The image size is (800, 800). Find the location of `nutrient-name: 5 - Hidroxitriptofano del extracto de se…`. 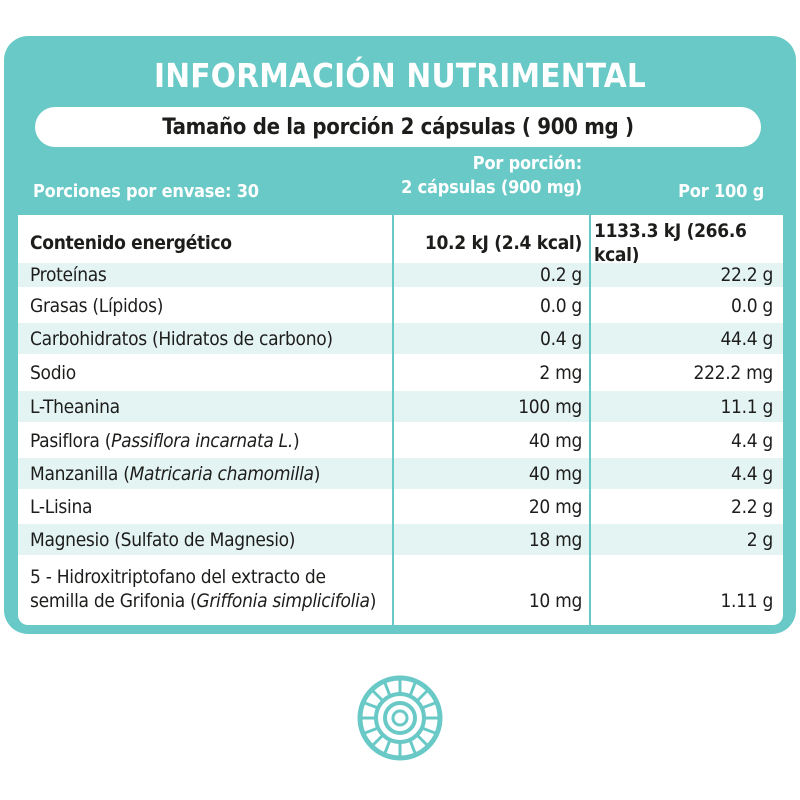

nutrient-name: 5 - Hidroxitriptofano del extracto de se… is located at coordinates (215, 589).